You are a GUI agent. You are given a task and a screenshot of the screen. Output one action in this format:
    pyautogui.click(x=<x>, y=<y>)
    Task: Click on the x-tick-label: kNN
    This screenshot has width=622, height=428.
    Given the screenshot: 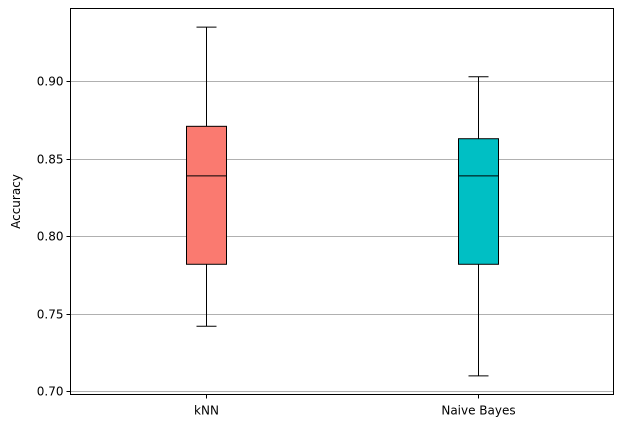 What is the action you would take?
    pyautogui.click(x=206, y=411)
    